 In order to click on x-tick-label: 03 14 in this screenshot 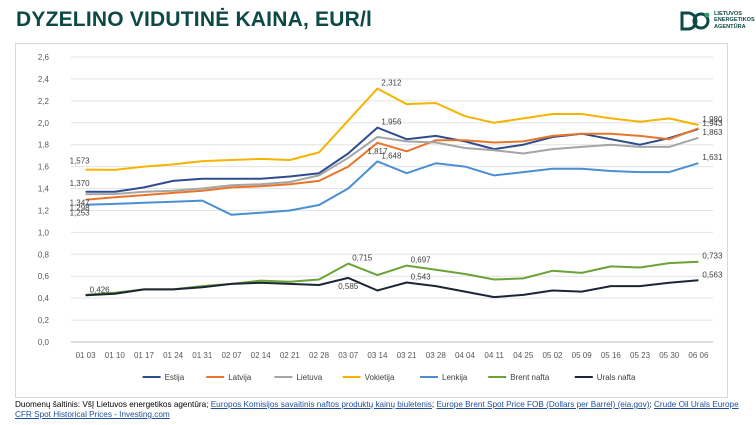, I will do `click(377, 355)`.